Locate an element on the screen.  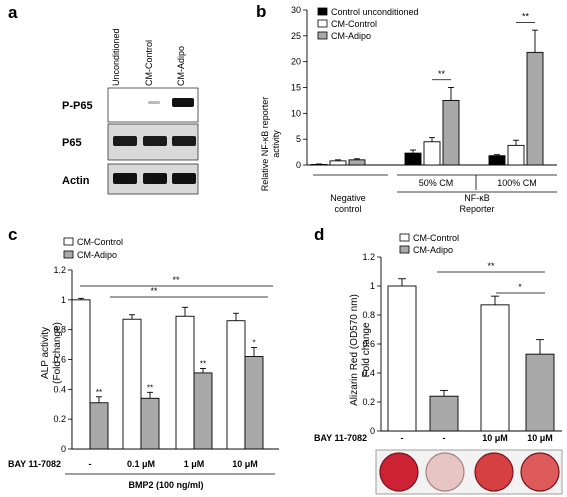
bay-value: 1 μM is located at coordinates (194, 464).